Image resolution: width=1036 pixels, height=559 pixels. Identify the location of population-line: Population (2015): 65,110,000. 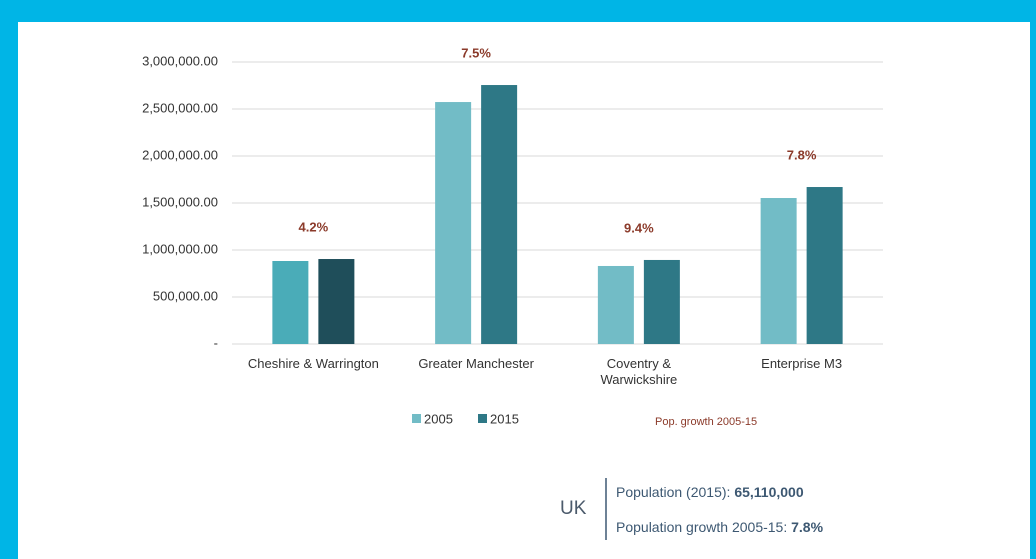
(710, 492).